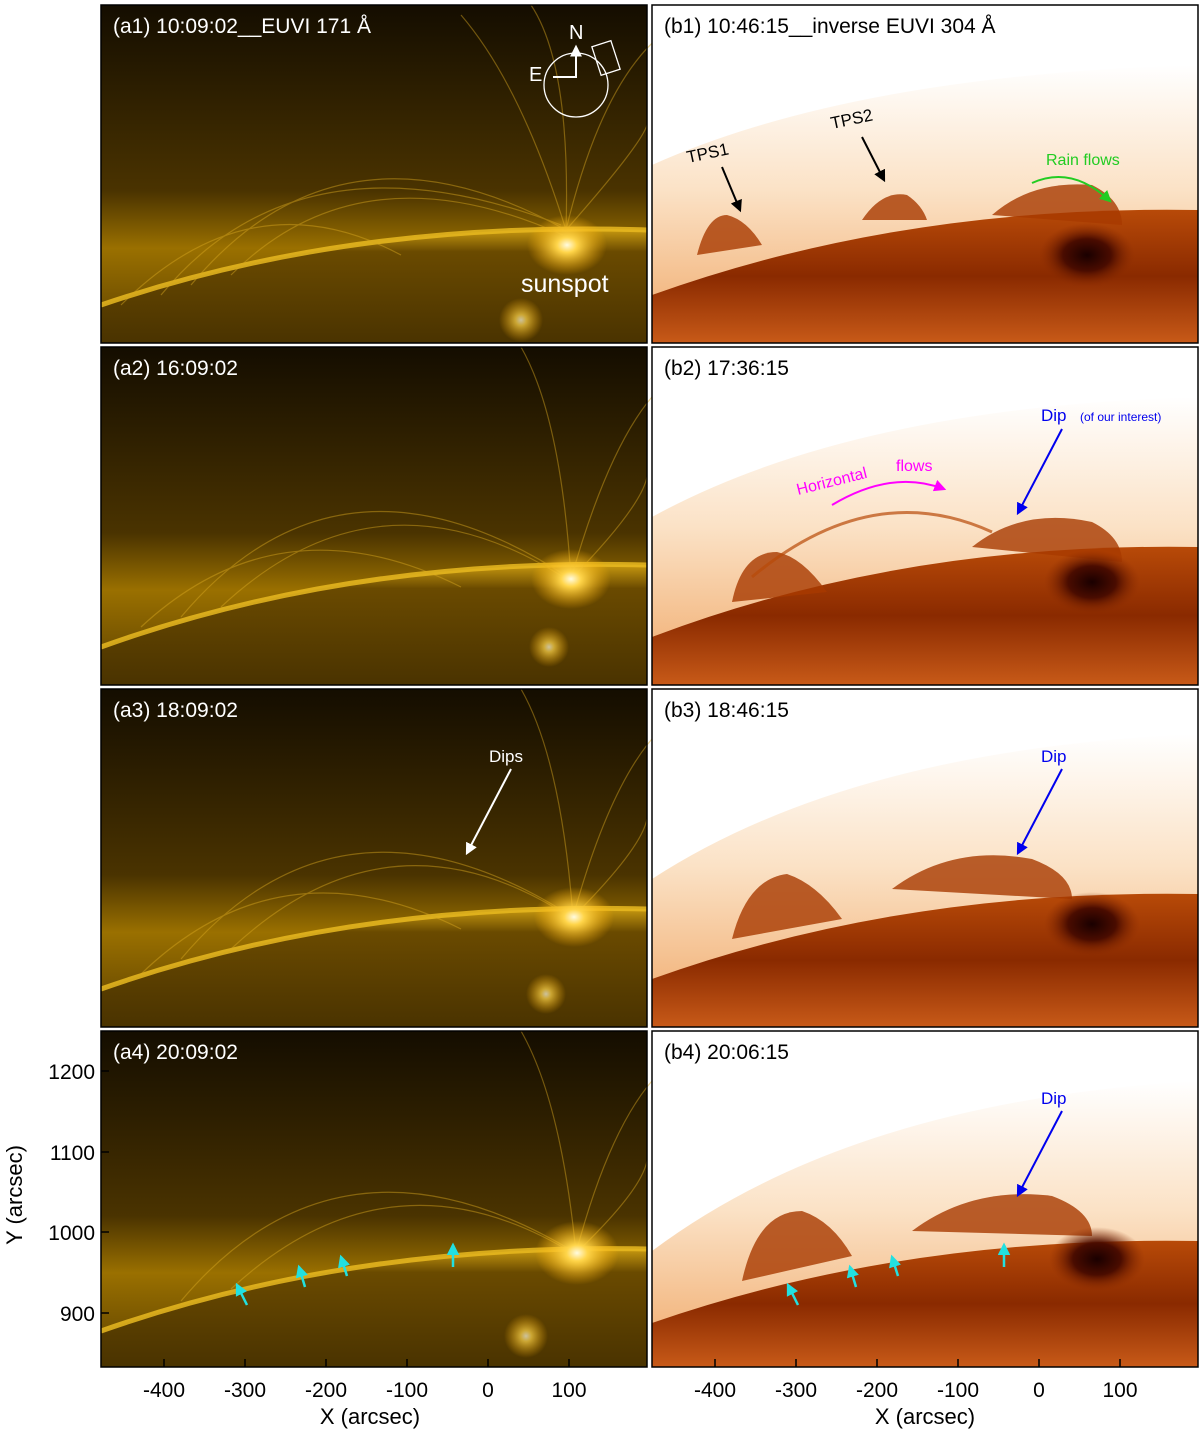 Image resolution: width=1200 pixels, height=1430 pixels. What do you see at coordinates (575, 70) in the screenshot?
I see `compass-icon: N E` at bounding box center [575, 70].